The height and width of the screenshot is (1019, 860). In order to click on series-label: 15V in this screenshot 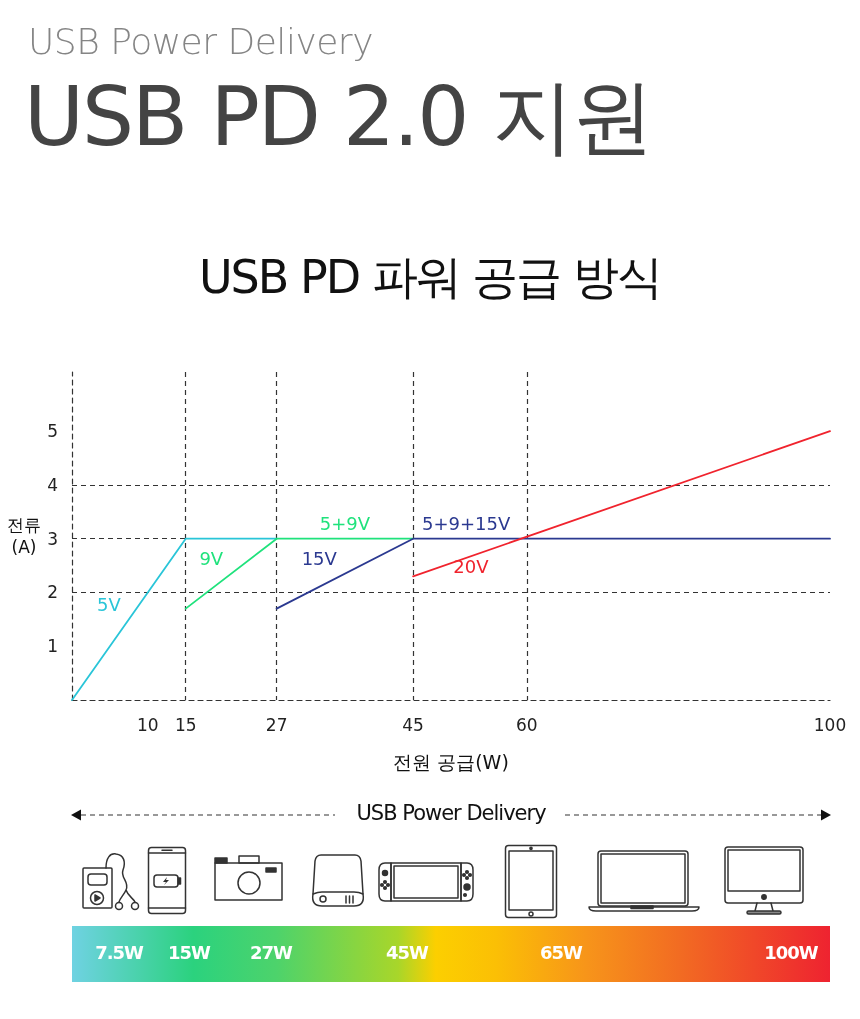, I will do `click(319, 559)`.